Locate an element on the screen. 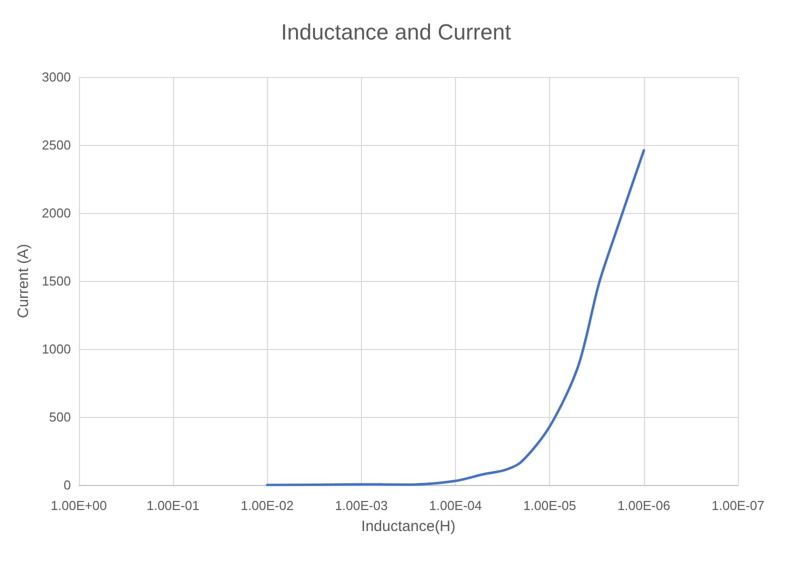 The width and height of the screenshot is (792, 566). x-tick-label: 1.00E-04 is located at coordinates (455, 505).